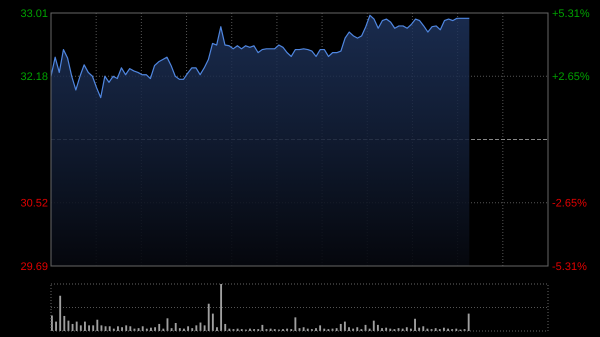 The height and width of the screenshot is (337, 600). What do you see at coordinates (34, 266) in the screenshot?
I see `y-tick-label: 29.69` at bounding box center [34, 266].